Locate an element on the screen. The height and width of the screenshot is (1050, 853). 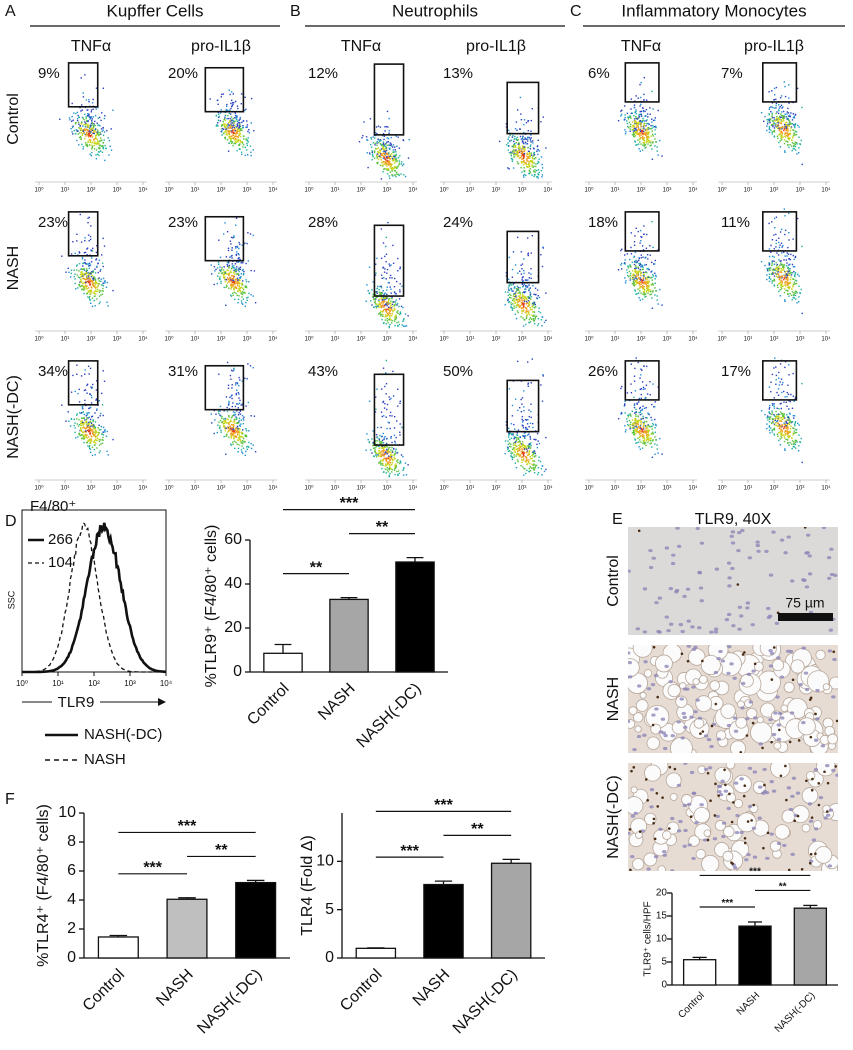
row-label: NASH(-DC) is located at coordinates (13, 417).